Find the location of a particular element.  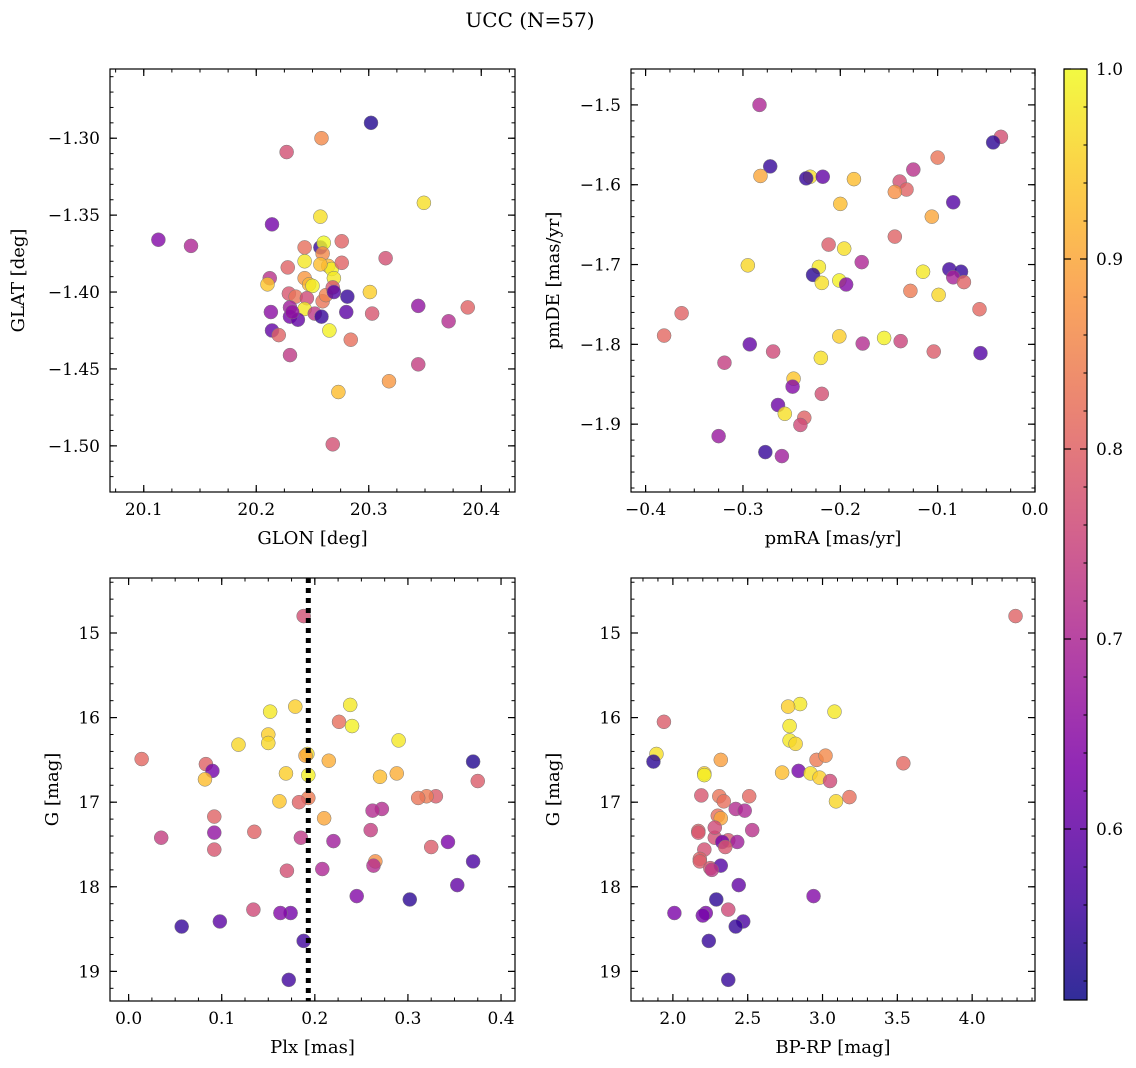

points-bprp-g is located at coordinates (834, 798).